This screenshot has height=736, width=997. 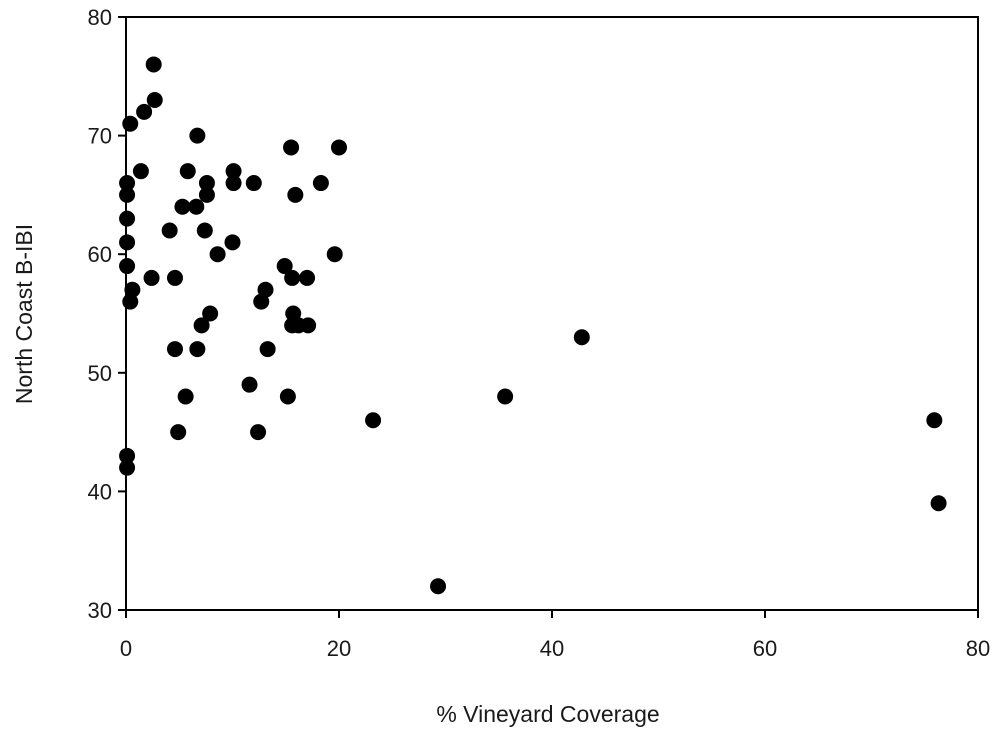 I want to click on y-tick-label: 30, so click(x=100, y=610).